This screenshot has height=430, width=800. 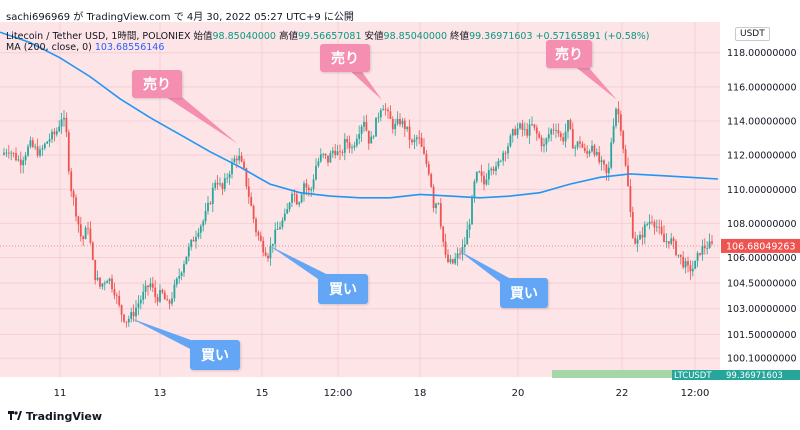 I want to click on ltc-value-badge, so click(x=760, y=375).